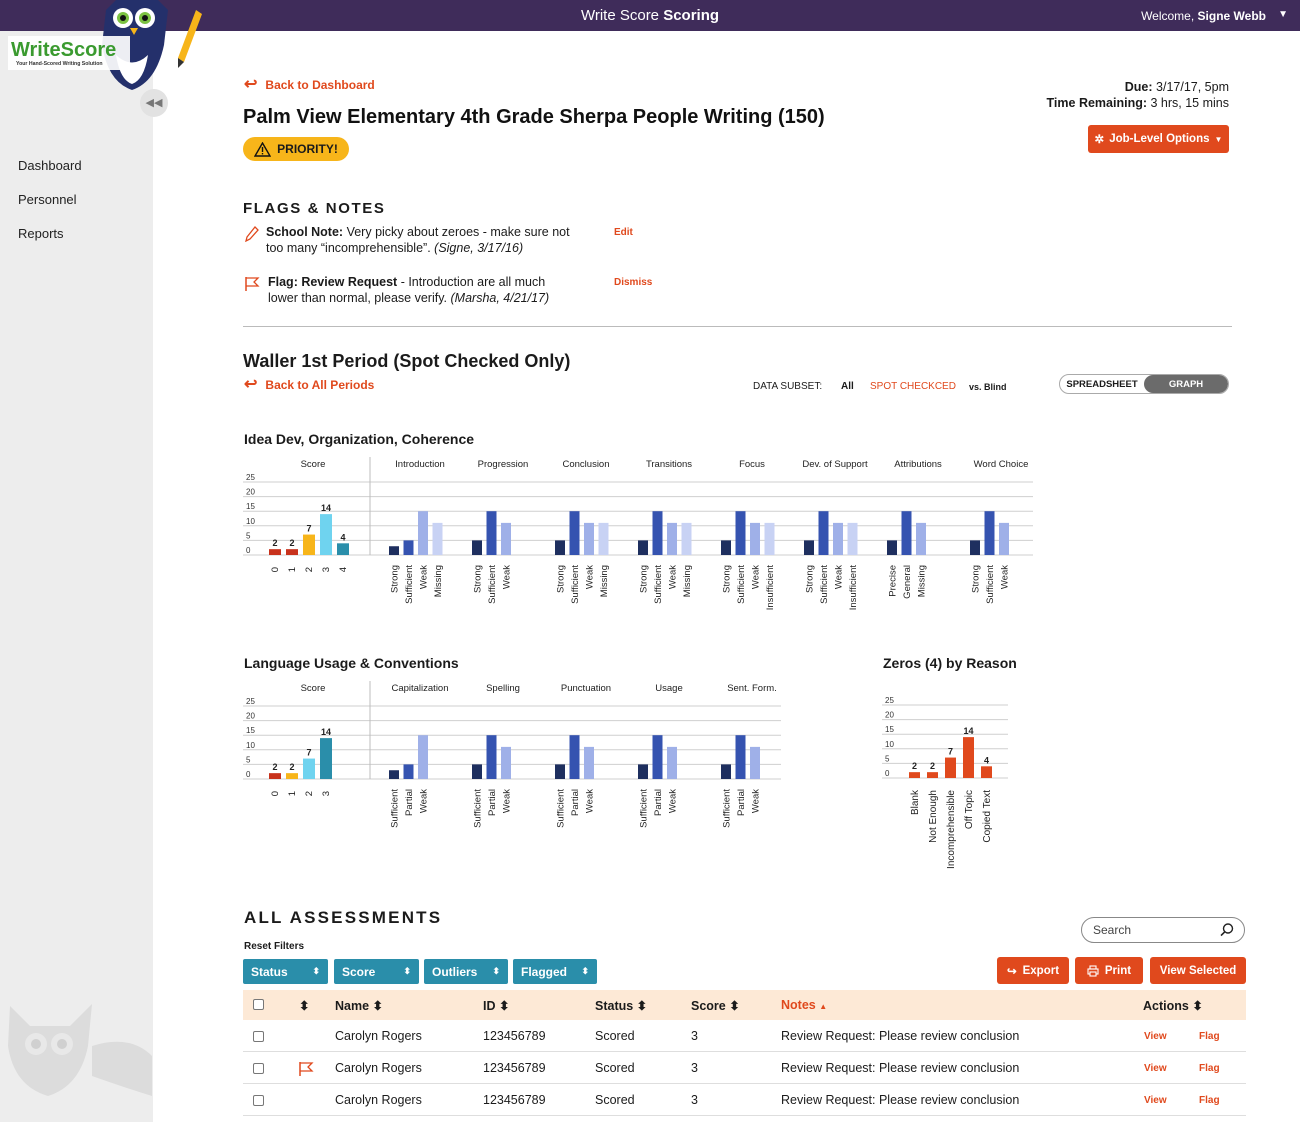  I want to click on x-tick-label: Blank, so click(915, 802).